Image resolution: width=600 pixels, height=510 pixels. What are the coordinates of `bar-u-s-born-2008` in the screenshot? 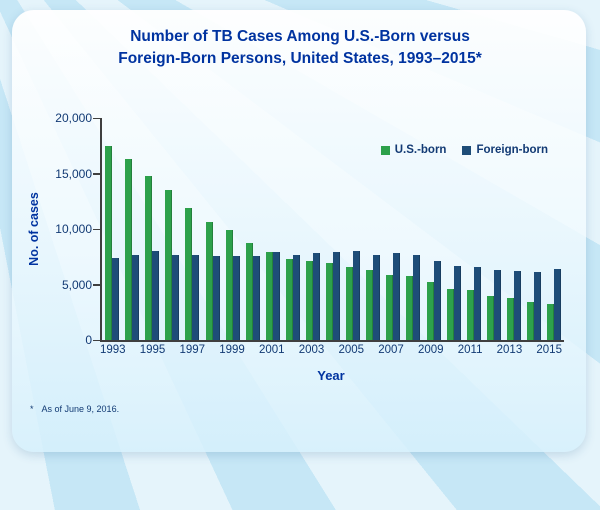 It's located at (410, 307).